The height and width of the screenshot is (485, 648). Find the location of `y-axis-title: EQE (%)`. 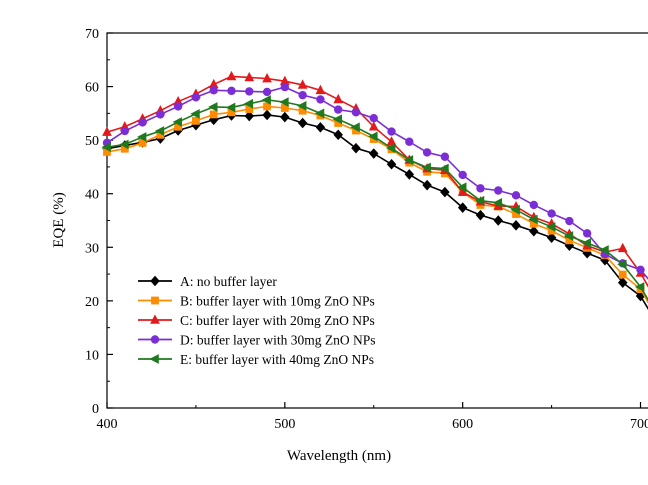

y-axis-title: EQE (%) is located at coordinates (59, 219).